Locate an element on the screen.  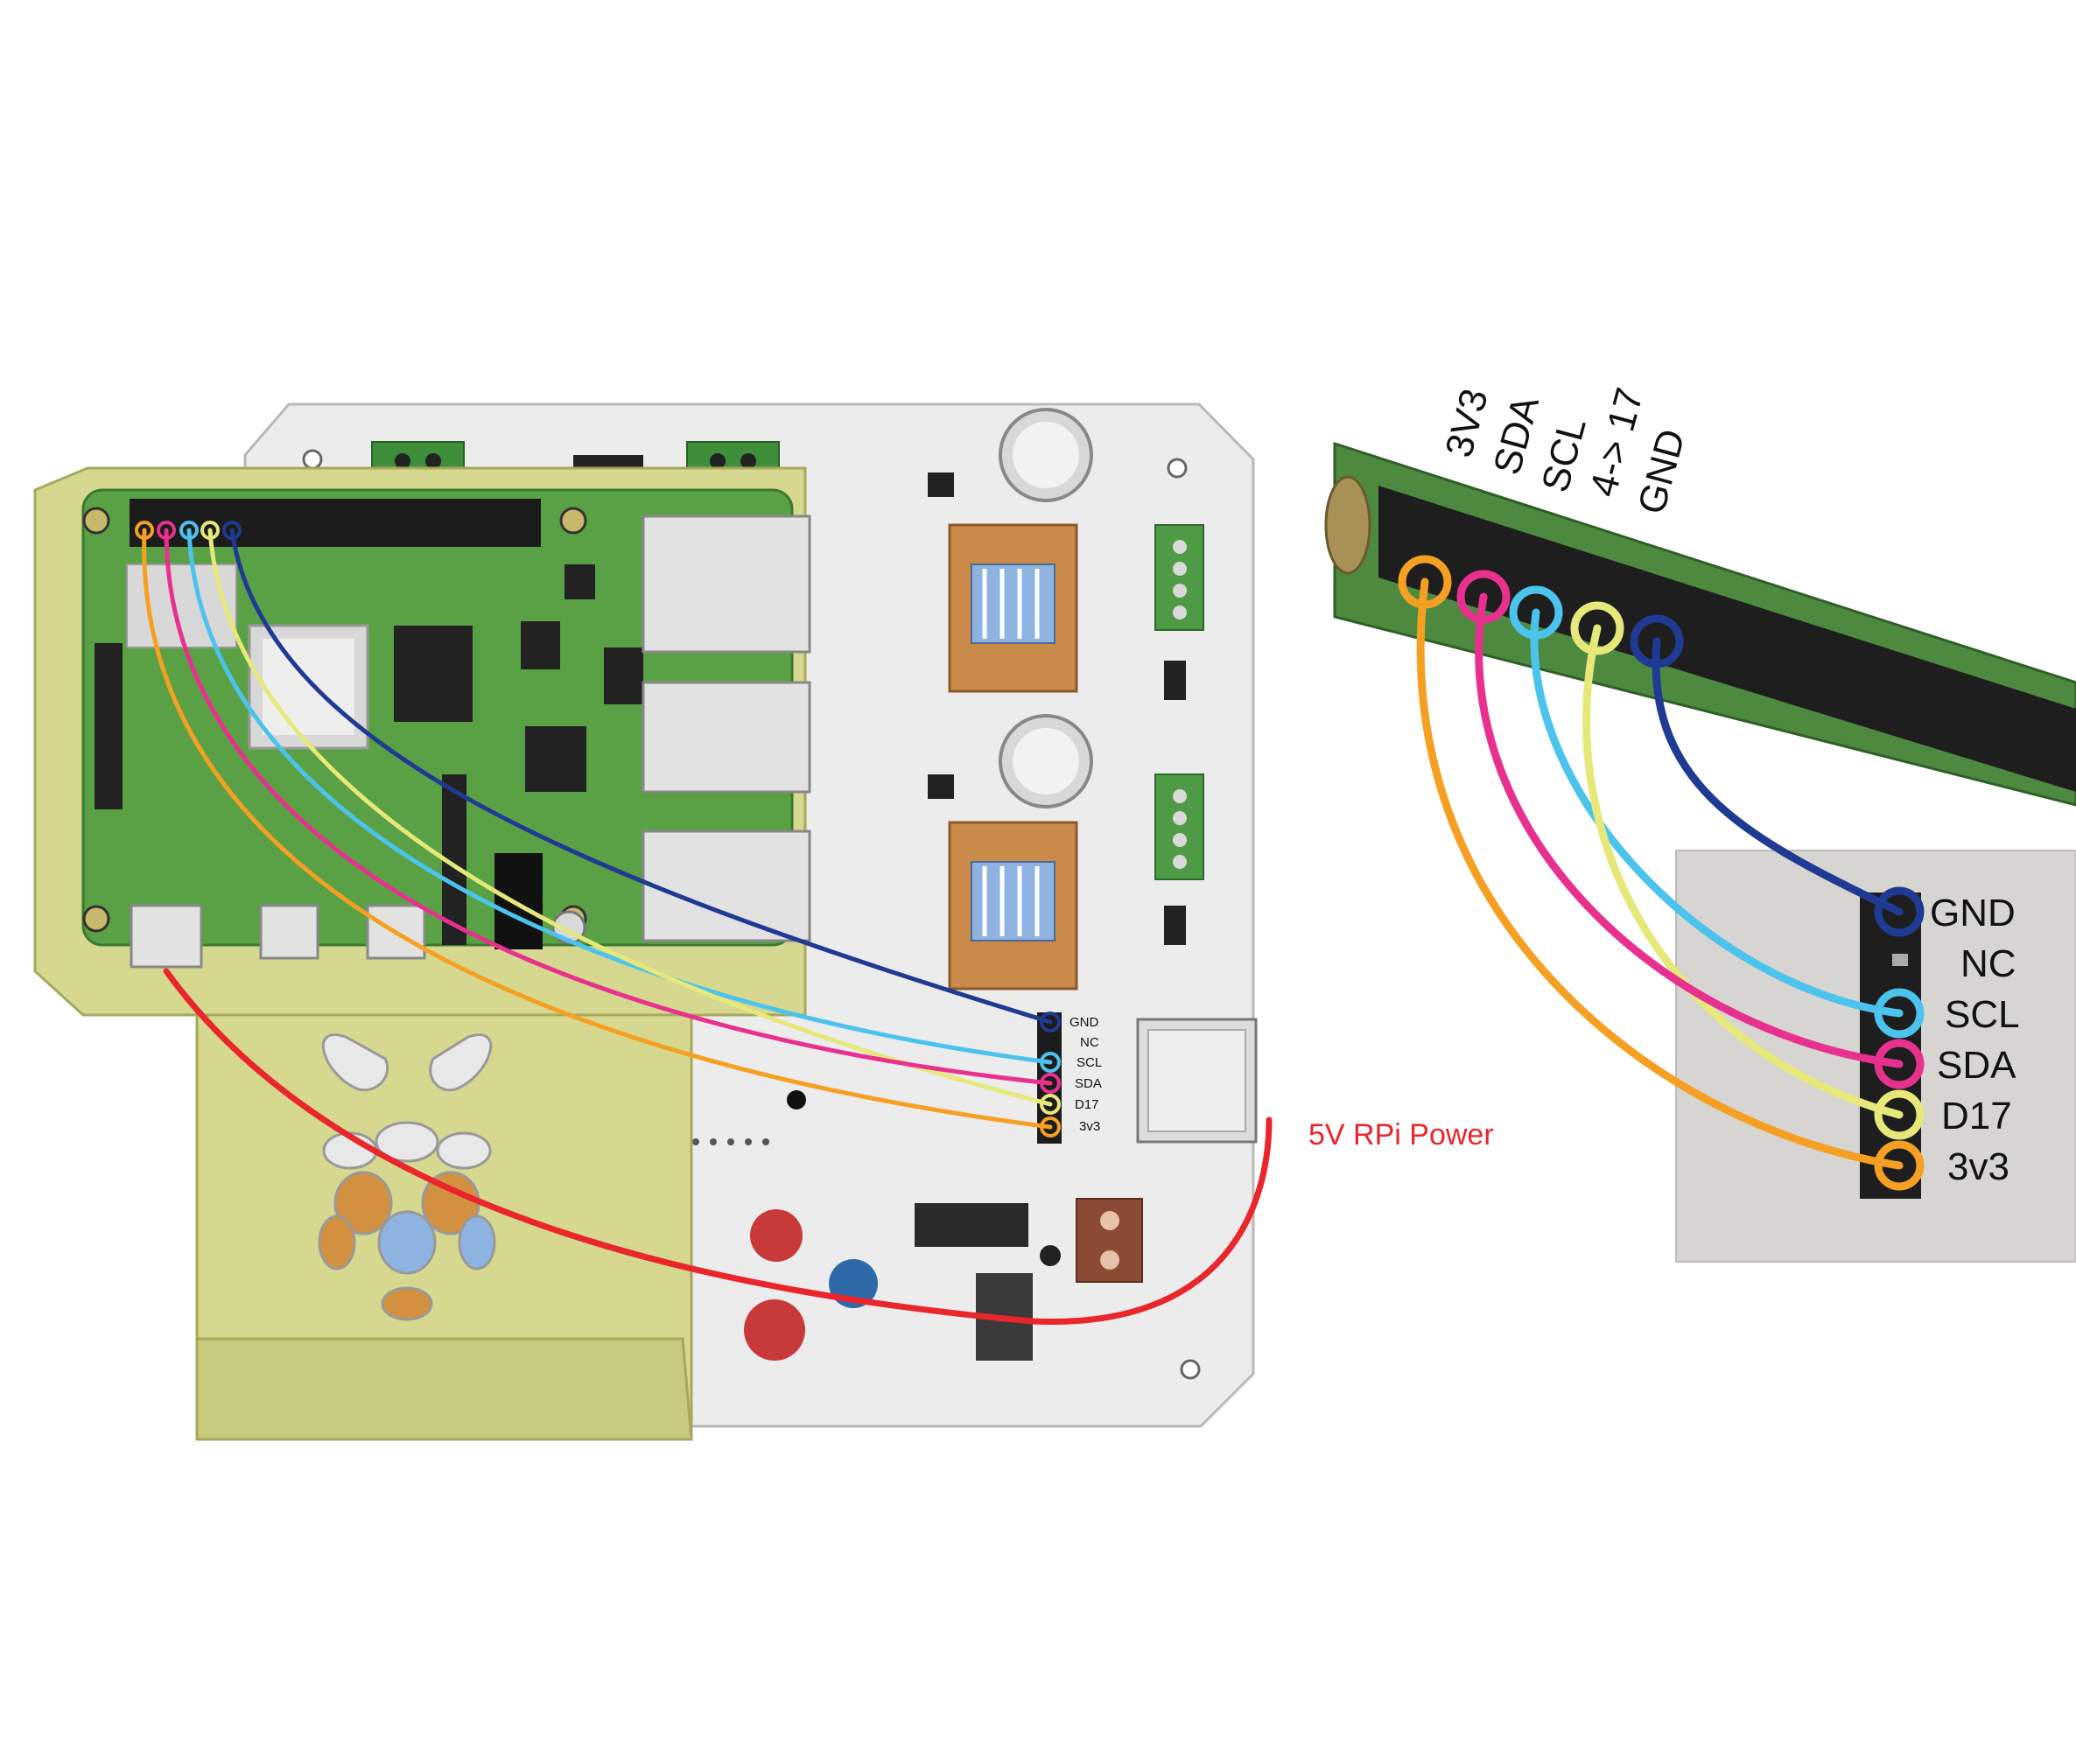
zoom-wires is located at coordinates (1660, 874).